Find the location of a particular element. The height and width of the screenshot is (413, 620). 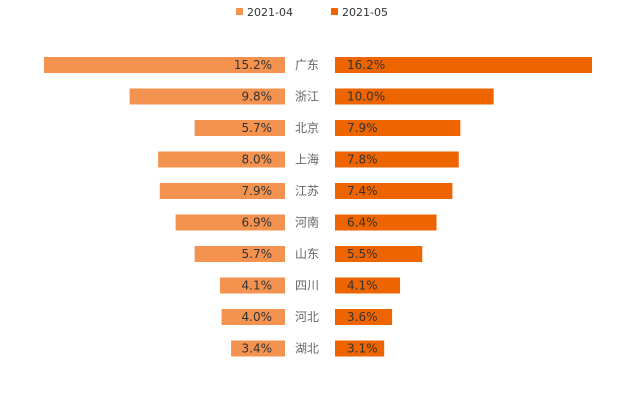

category-label-5: 河南 is located at coordinates (307, 222).